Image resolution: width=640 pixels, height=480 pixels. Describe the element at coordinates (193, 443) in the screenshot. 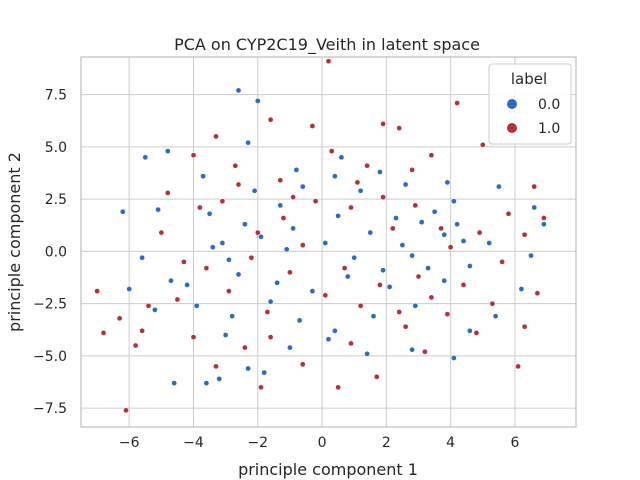

I see `x-tick-label: −4` at that location.